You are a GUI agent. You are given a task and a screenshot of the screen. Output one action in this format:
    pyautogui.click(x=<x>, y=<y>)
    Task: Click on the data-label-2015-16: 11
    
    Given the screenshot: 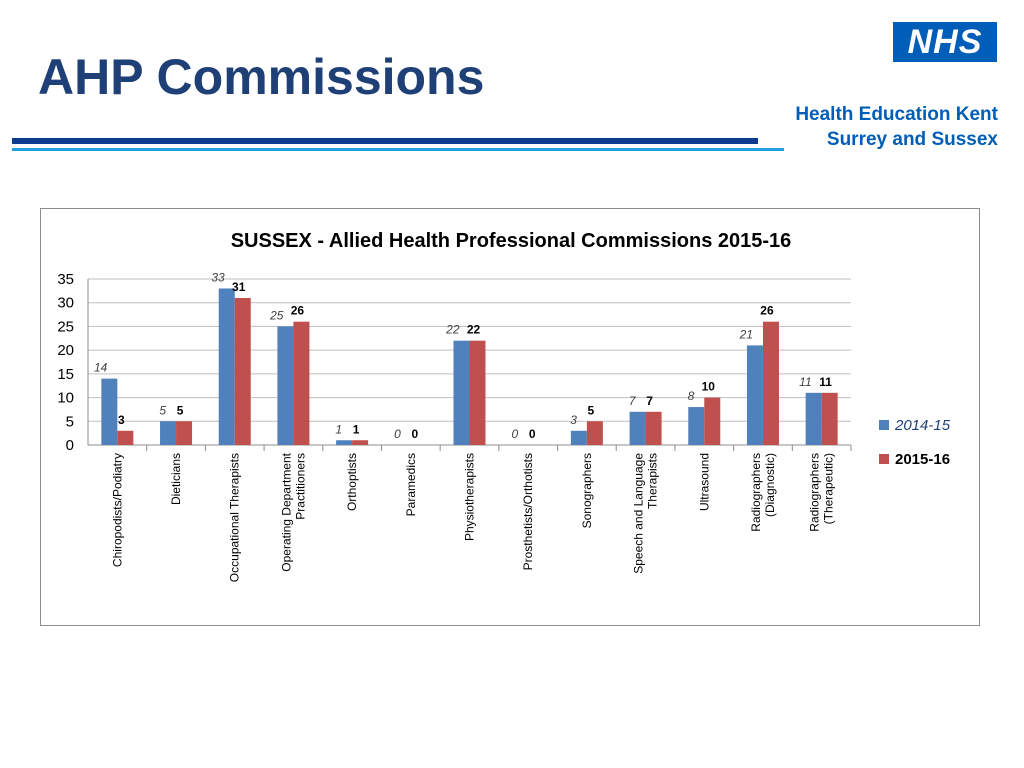 What is the action you would take?
    pyautogui.click(x=825, y=382)
    